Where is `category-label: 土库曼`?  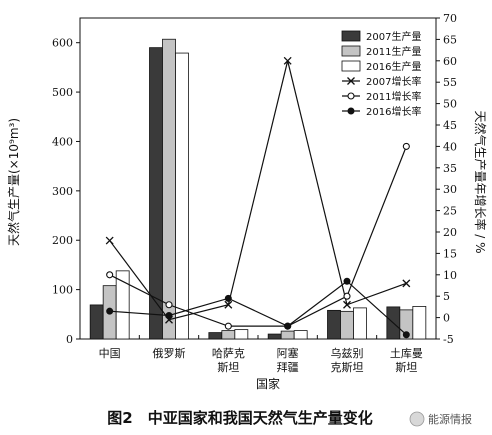 category-label: 土库曼 is located at coordinates (406, 353).